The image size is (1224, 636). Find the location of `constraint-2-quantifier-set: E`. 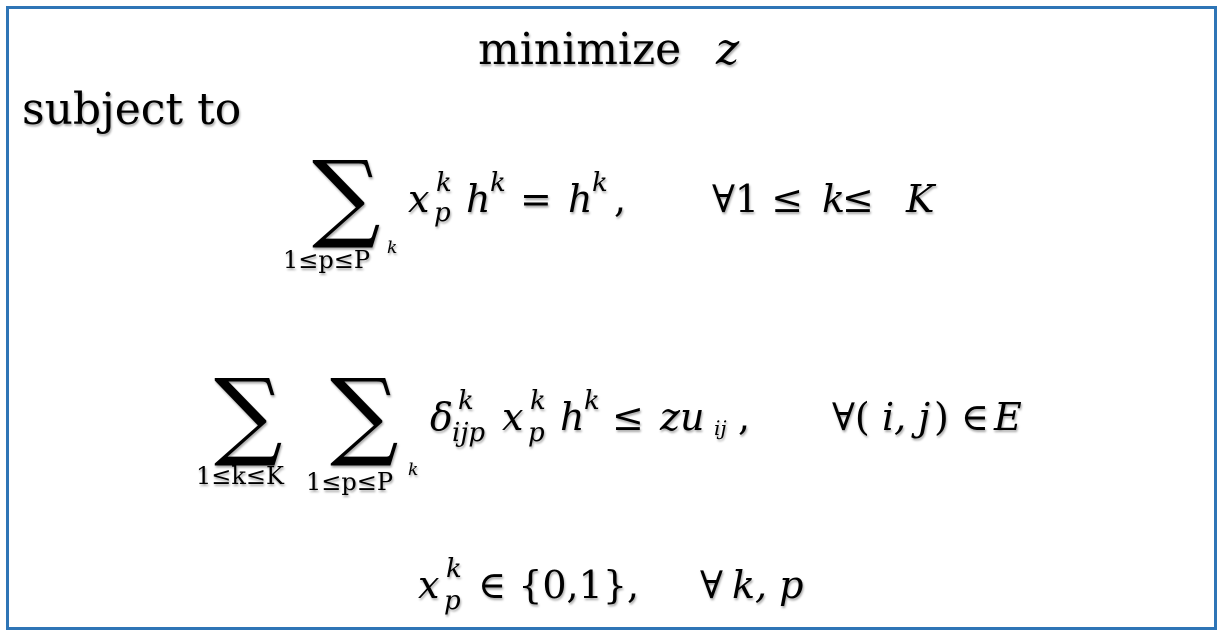

constraint-2-quantifier-set: E is located at coordinates (1008, 417).